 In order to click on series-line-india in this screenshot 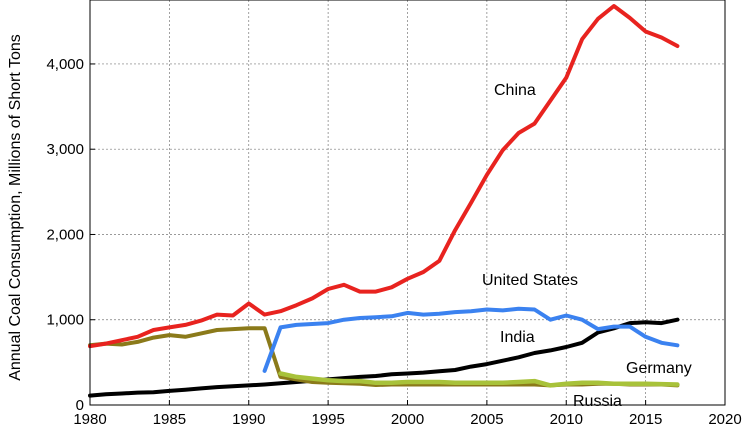, I will do `click(384, 357)`.